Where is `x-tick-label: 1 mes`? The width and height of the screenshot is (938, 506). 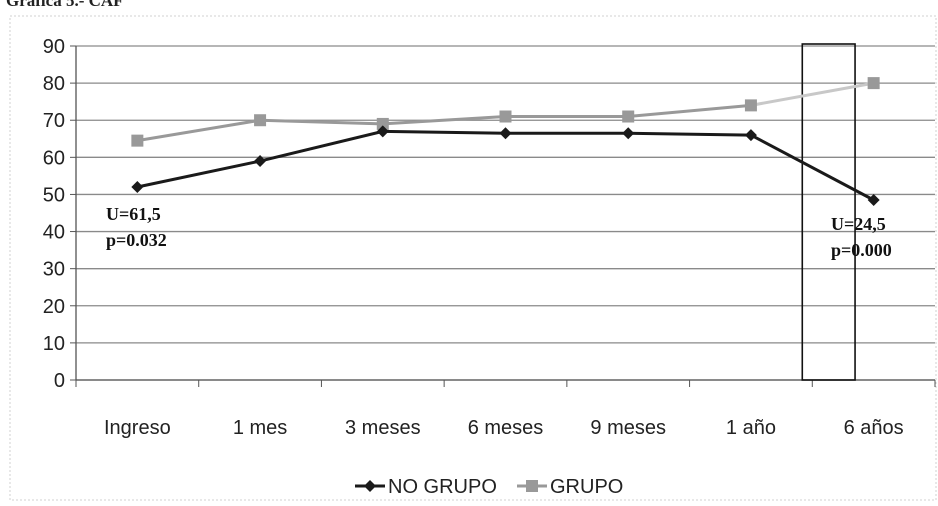 x-tick-label: 1 mes is located at coordinates (260, 428).